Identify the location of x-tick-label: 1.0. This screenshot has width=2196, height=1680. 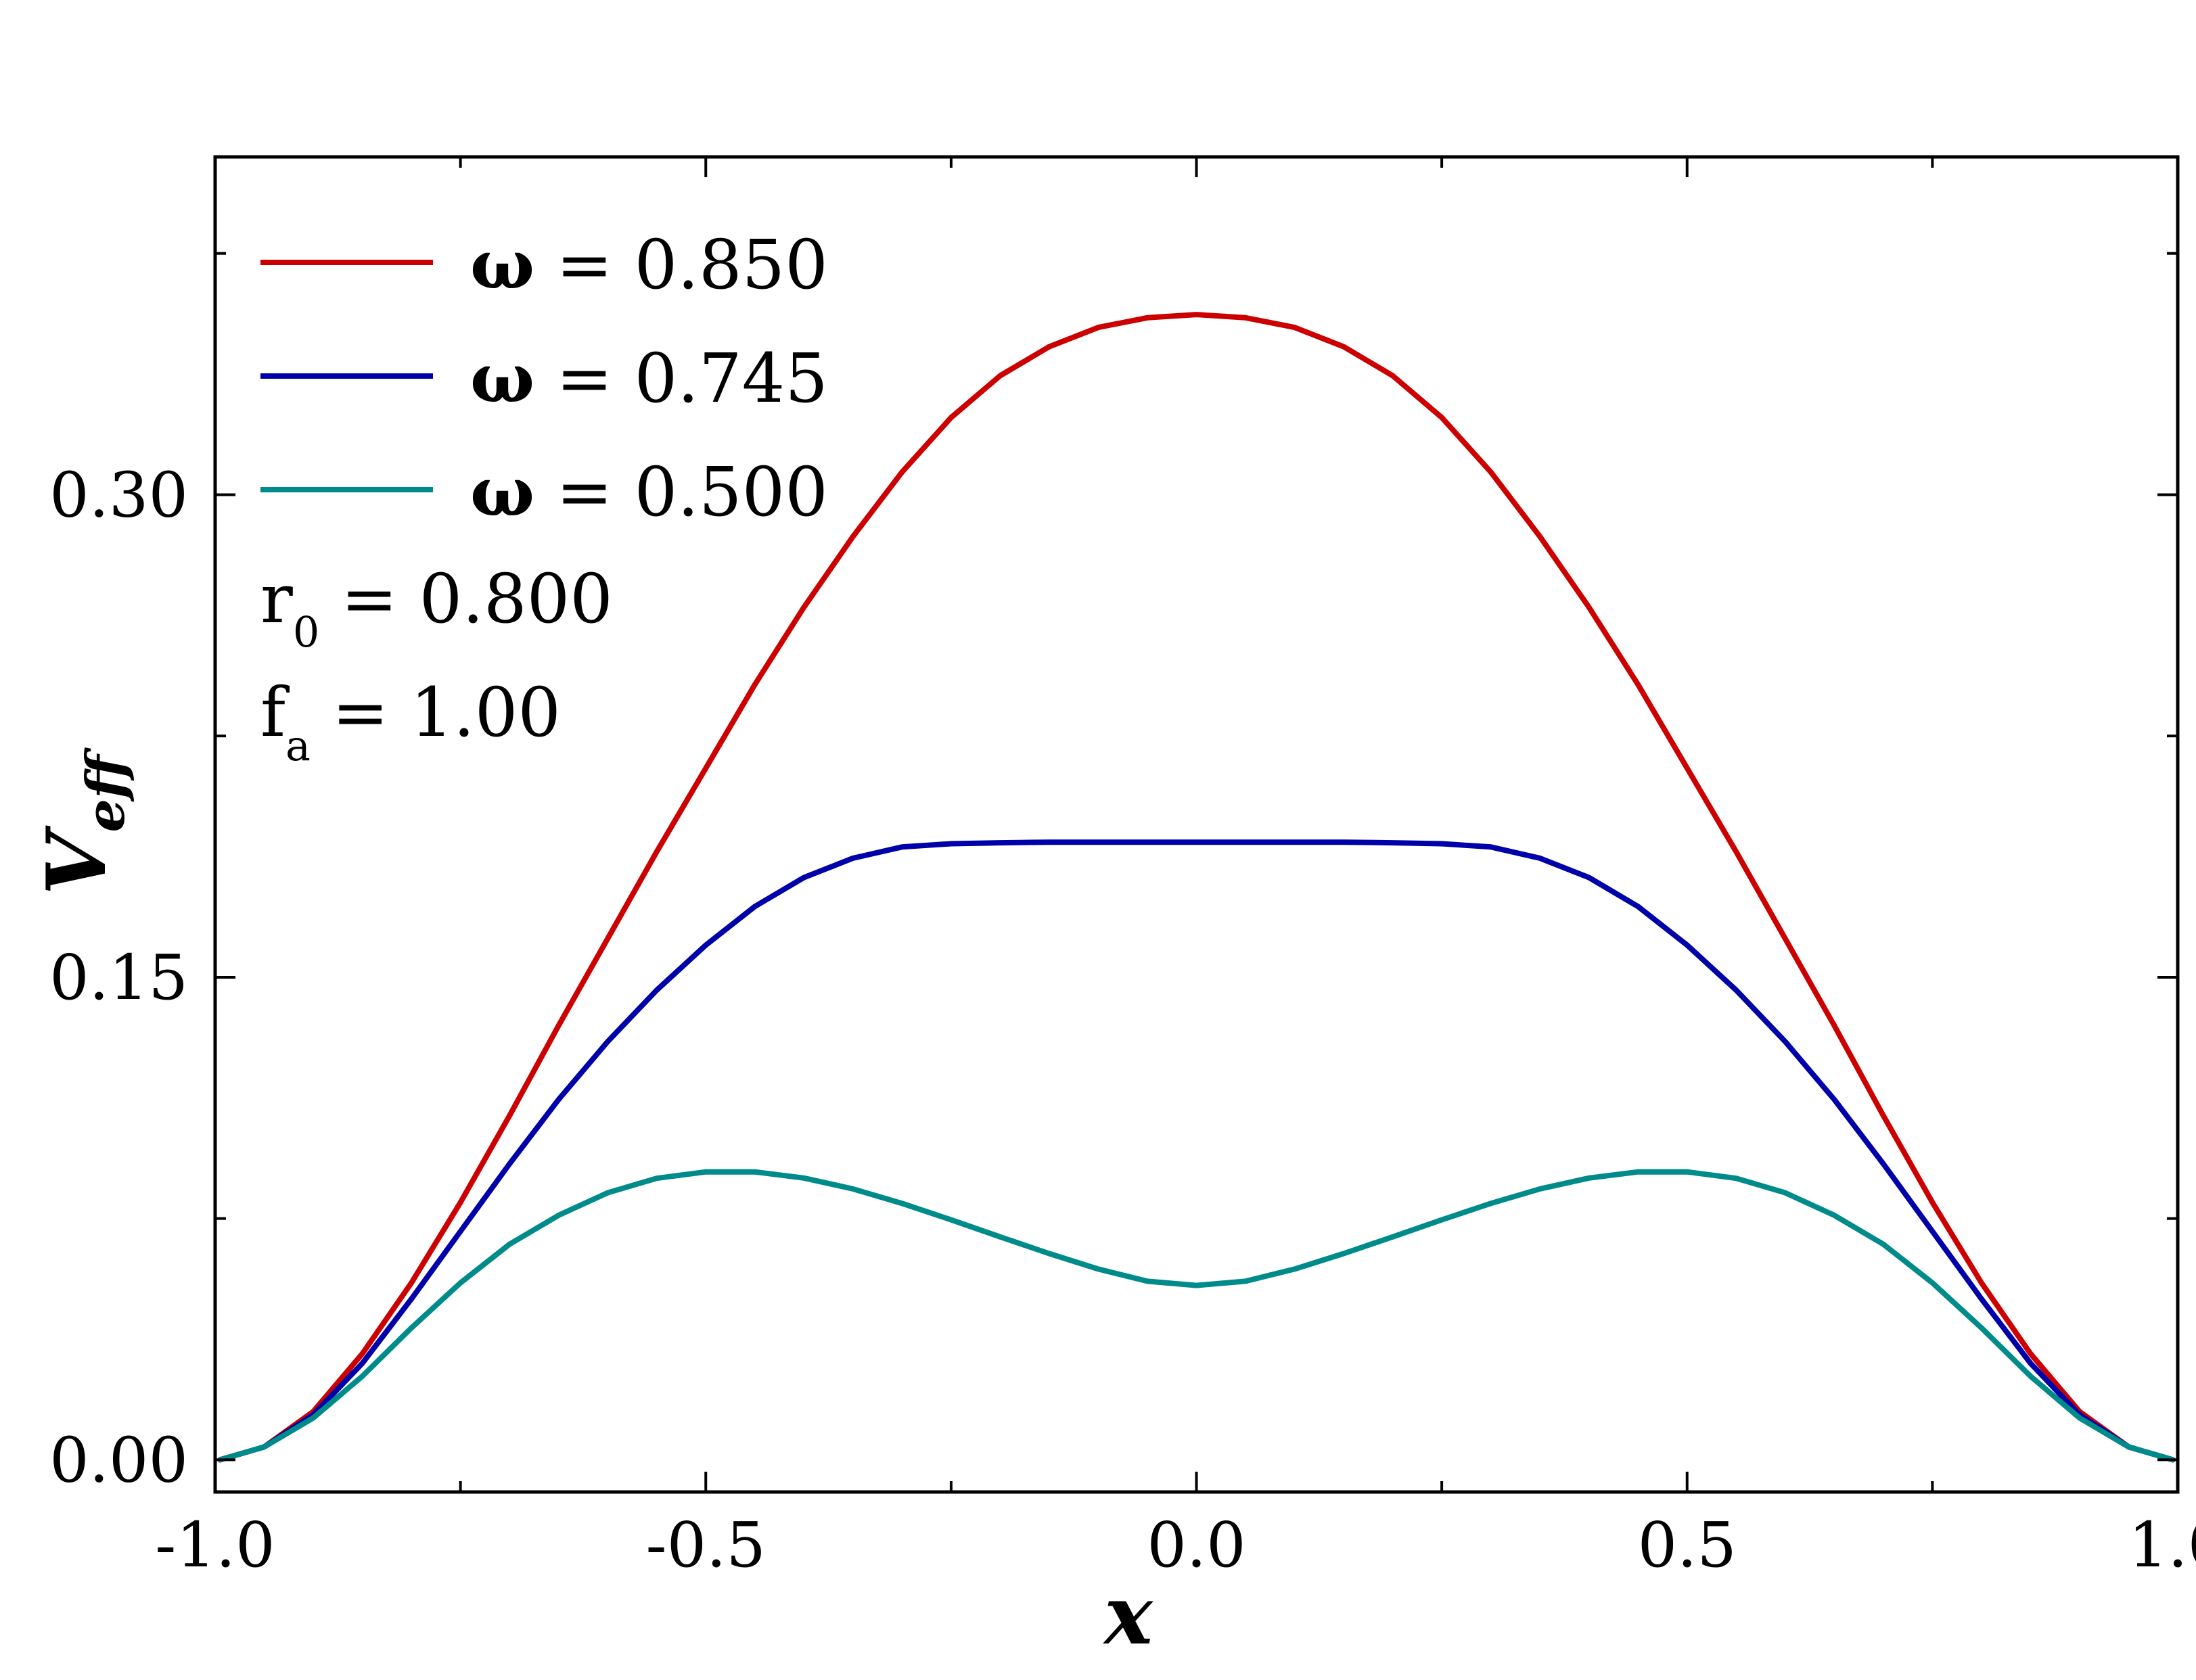
(2162, 1545).